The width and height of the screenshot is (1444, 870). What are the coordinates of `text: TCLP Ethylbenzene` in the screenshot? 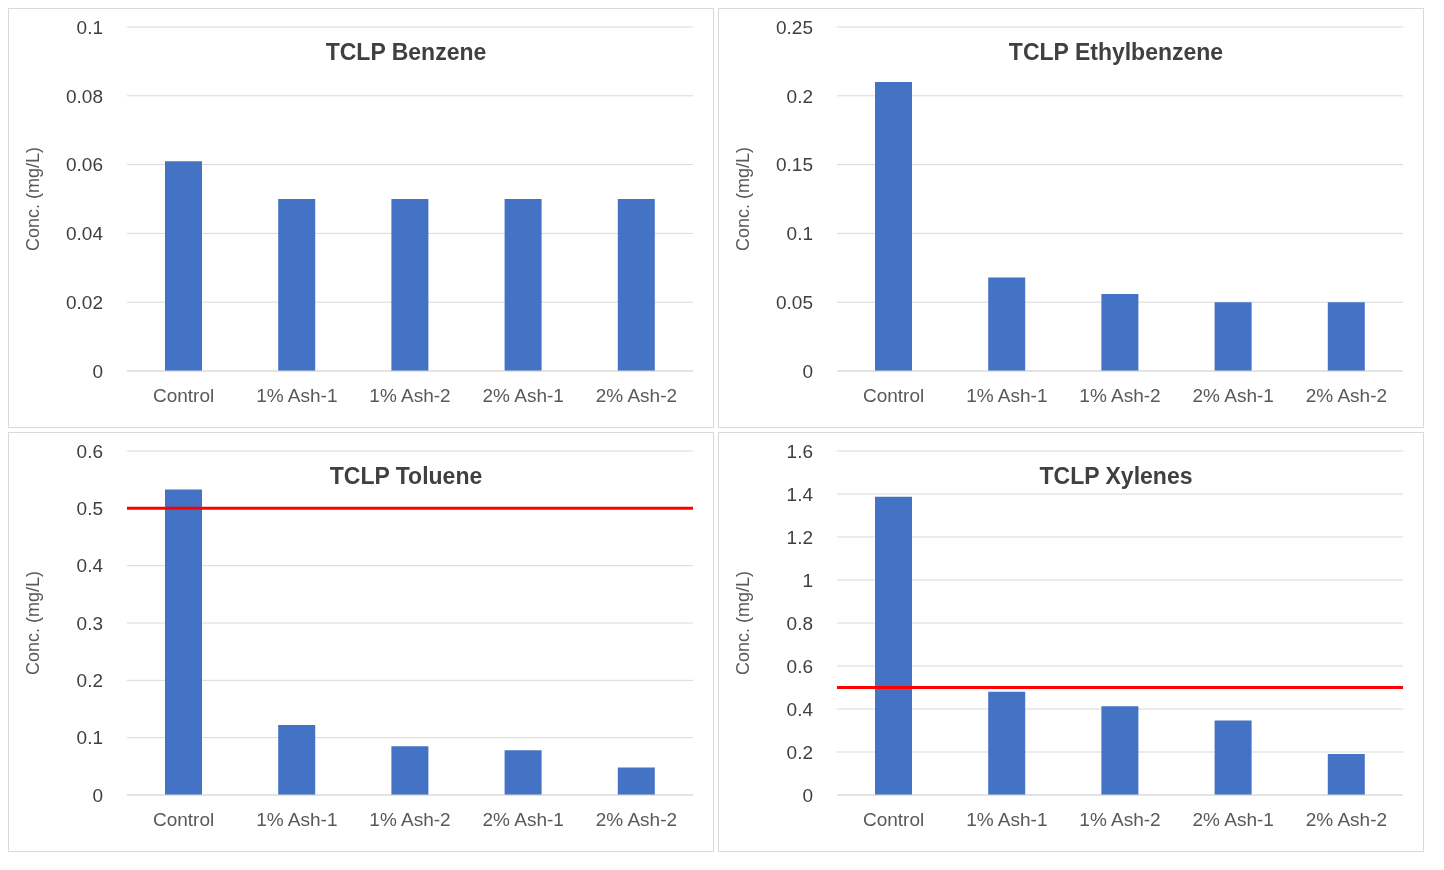 It's located at (1116, 52).